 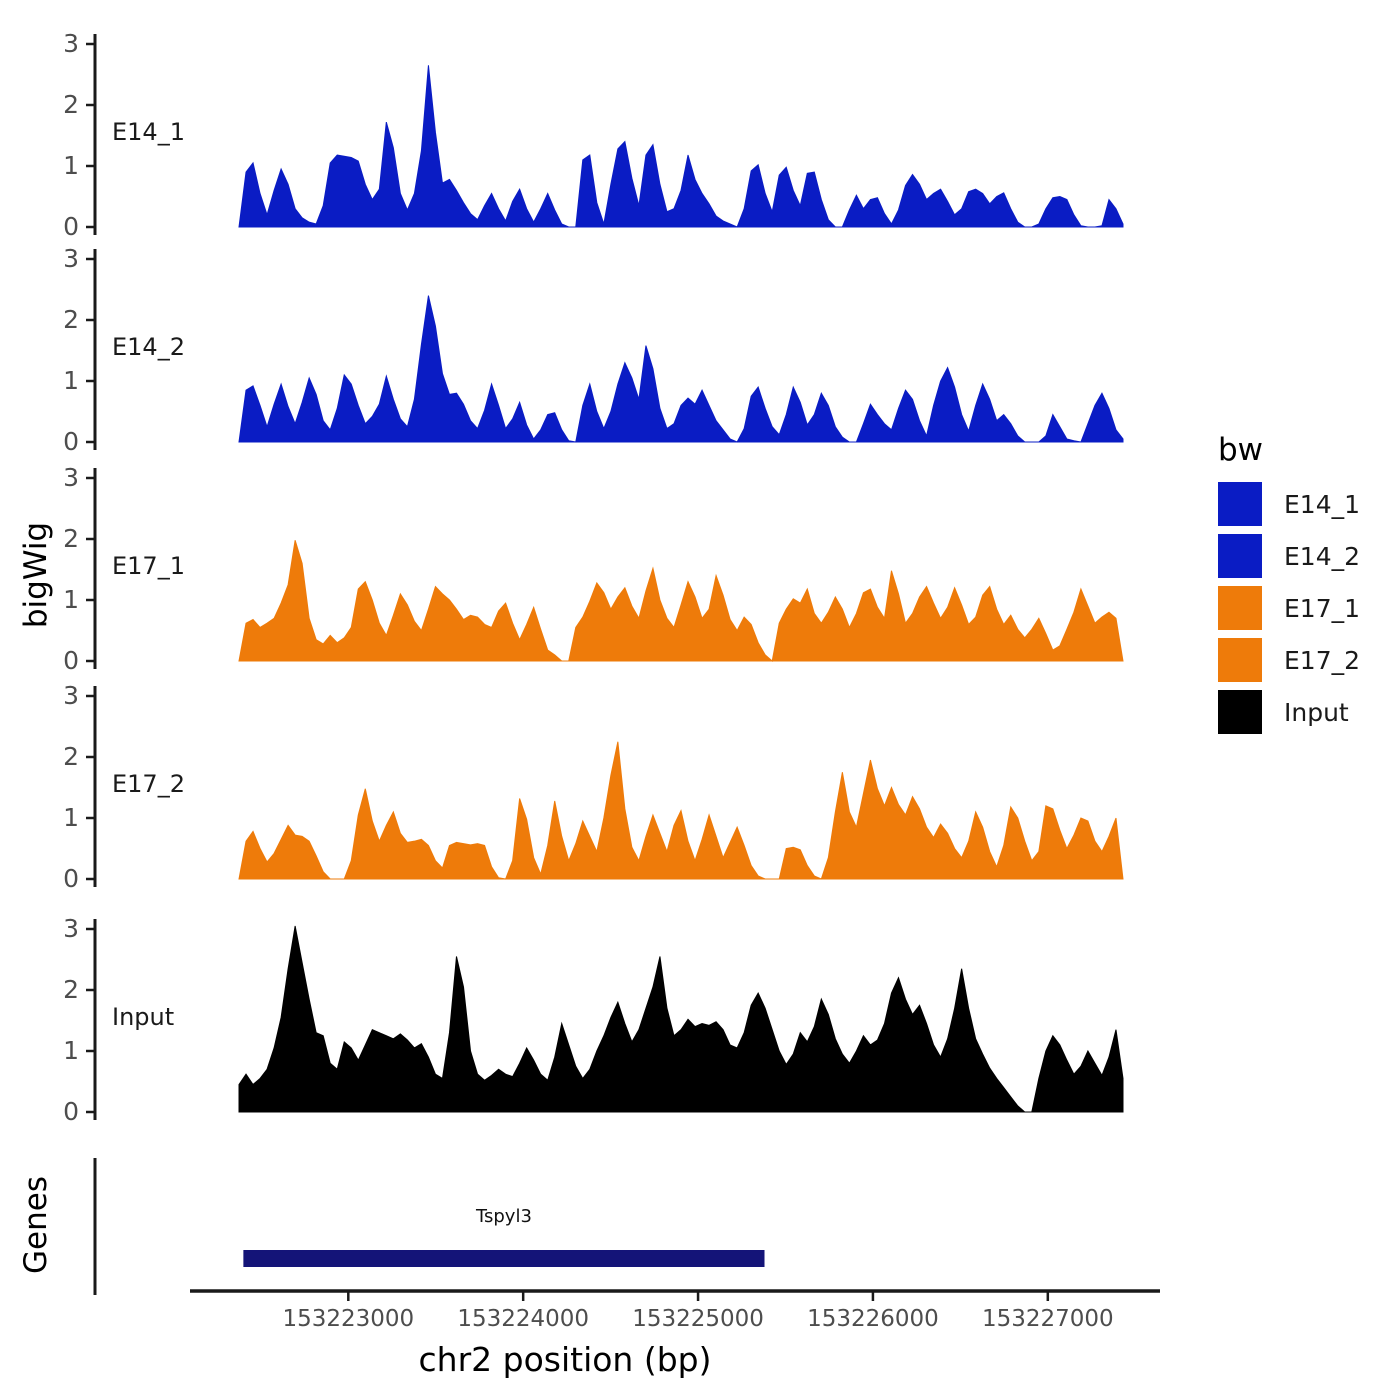 I want to click on gene-feature-bar, so click(x=504, y=1258).